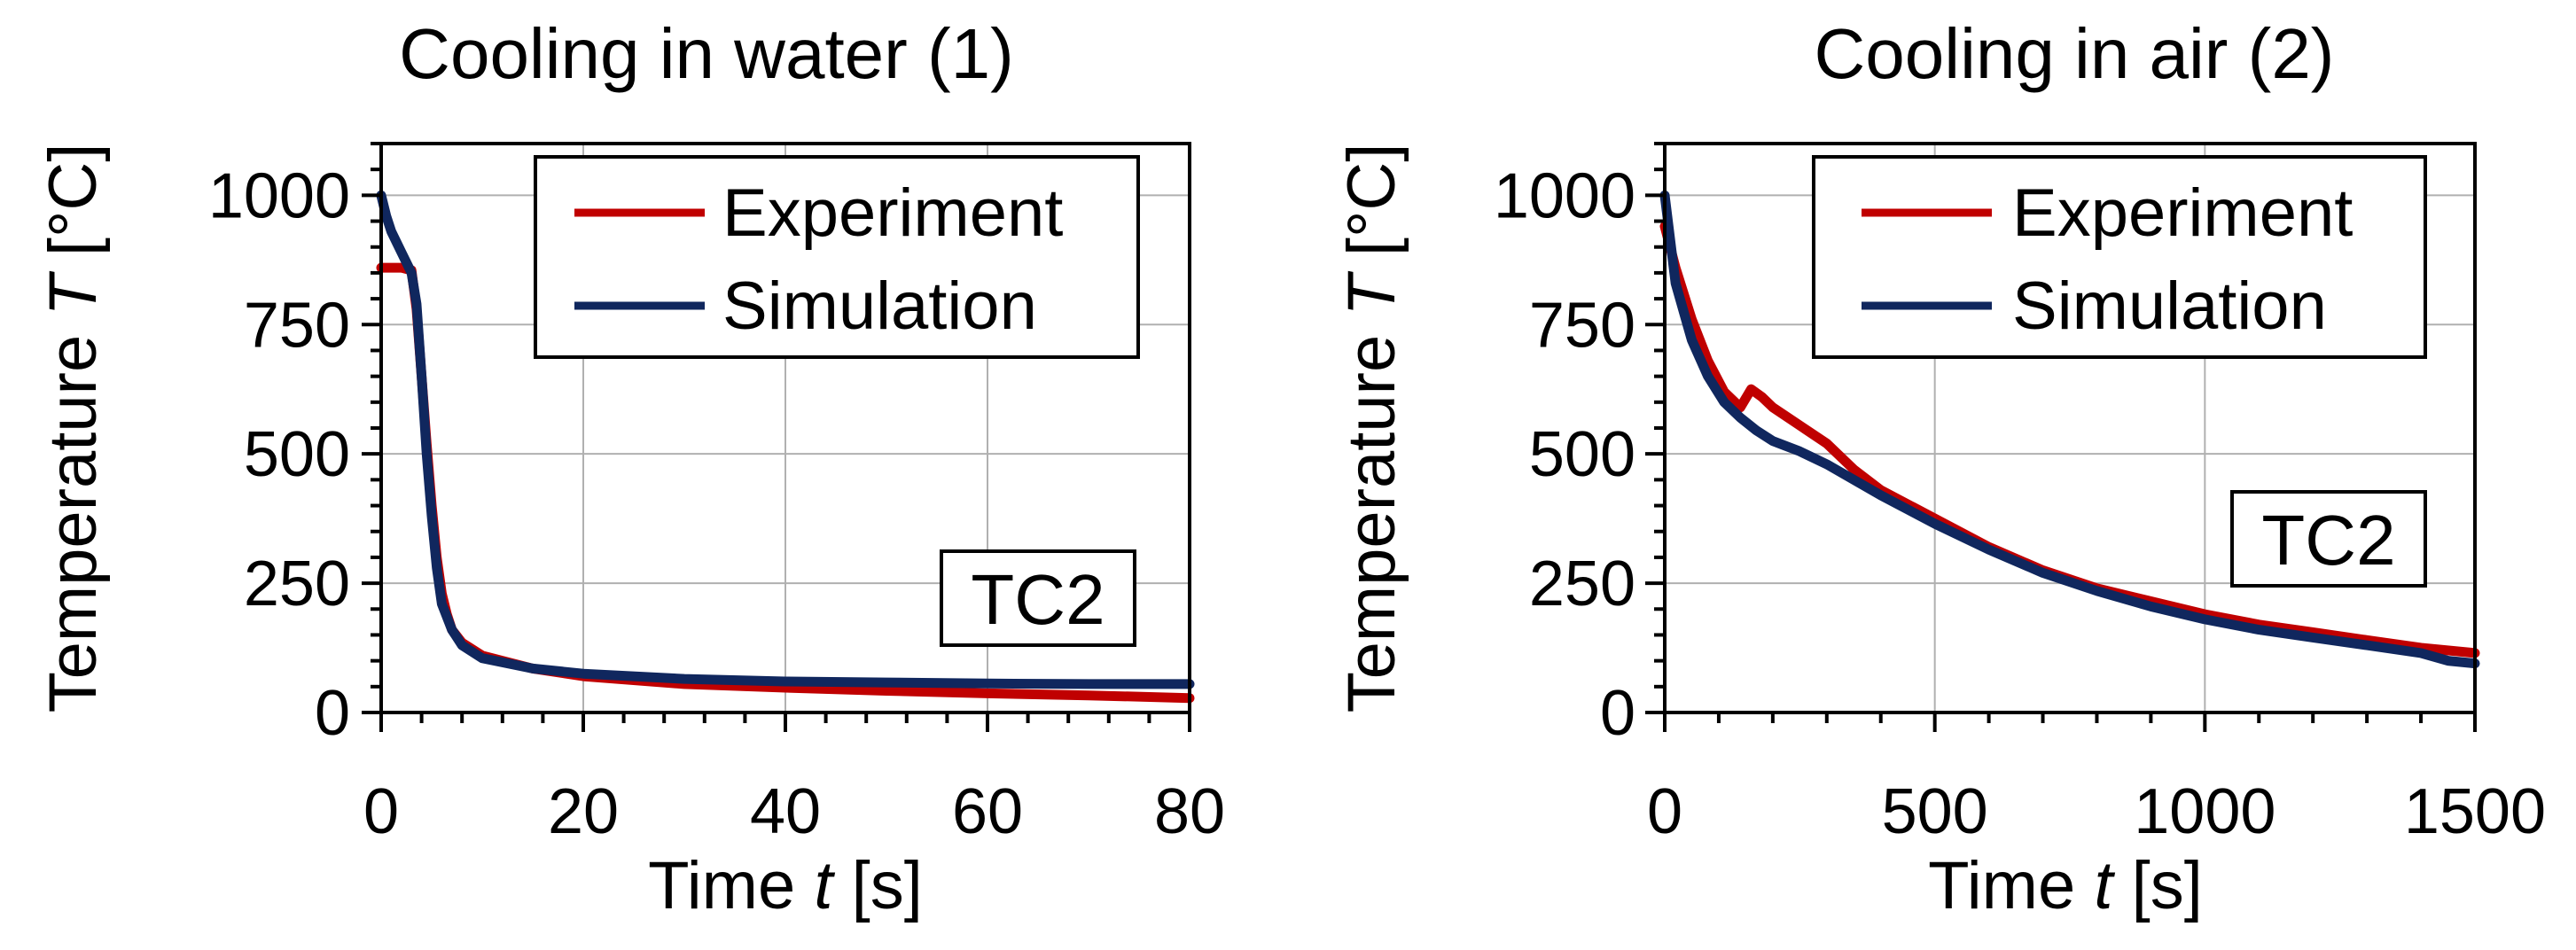 This screenshot has width=2576, height=950. Describe the element at coordinates (583, 811) in the screenshot. I see `x-tick-label: 20` at that location.